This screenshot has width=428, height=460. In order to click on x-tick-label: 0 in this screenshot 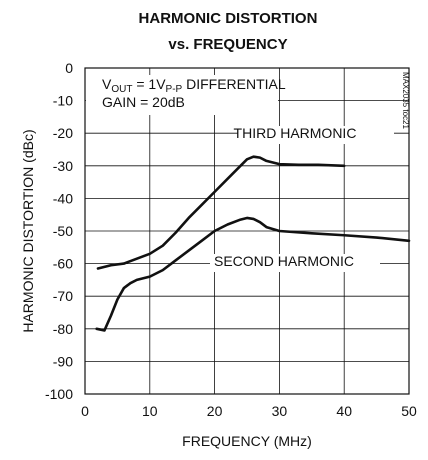, I will do `click(85, 411)`.